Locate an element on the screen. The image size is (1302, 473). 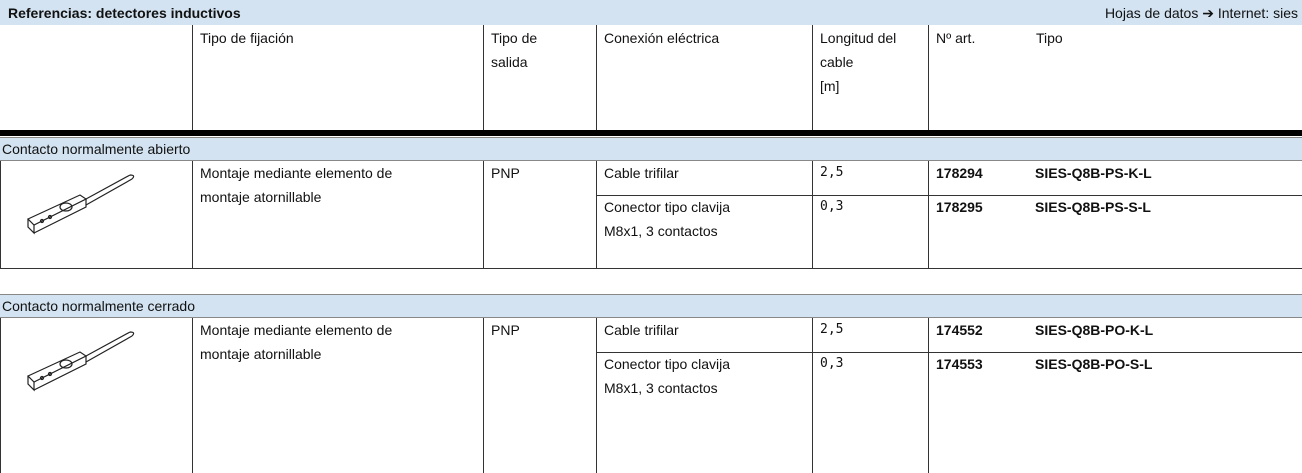
column-header: Conexión eléctrica is located at coordinates (662, 38).